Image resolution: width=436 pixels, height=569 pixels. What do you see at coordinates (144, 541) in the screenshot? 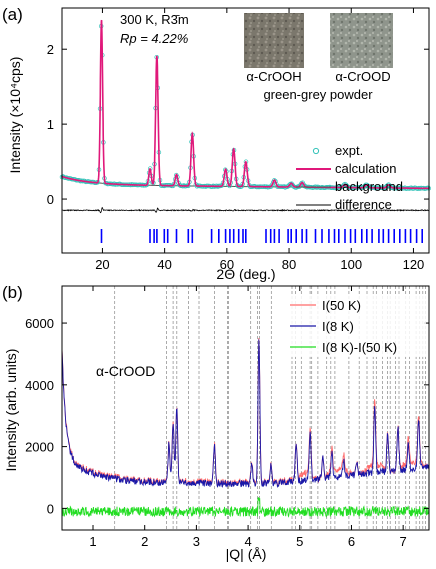
I see `x-tick-label: 2` at bounding box center [144, 541].